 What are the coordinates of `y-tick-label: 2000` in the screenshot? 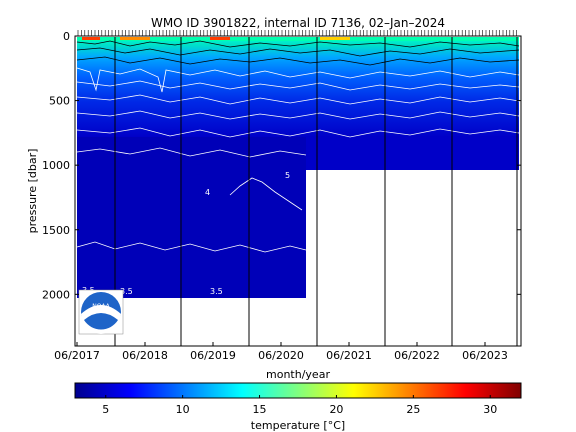 It's located at (56, 294).